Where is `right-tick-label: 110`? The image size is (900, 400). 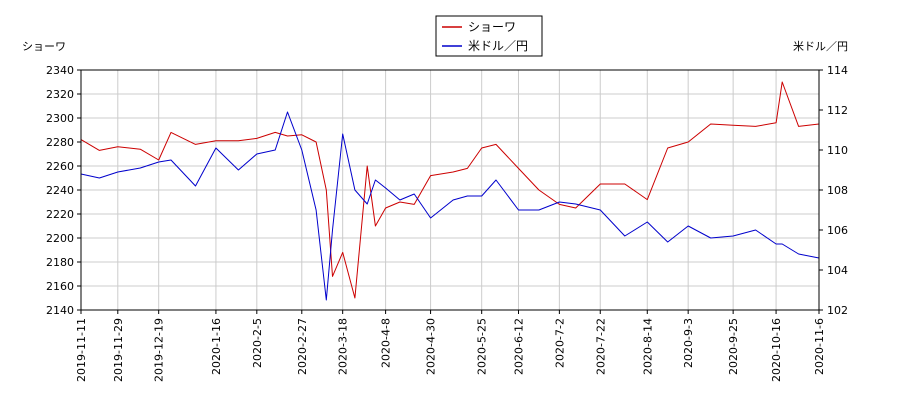
right-tick-label: 110 is located at coordinates (837, 150).